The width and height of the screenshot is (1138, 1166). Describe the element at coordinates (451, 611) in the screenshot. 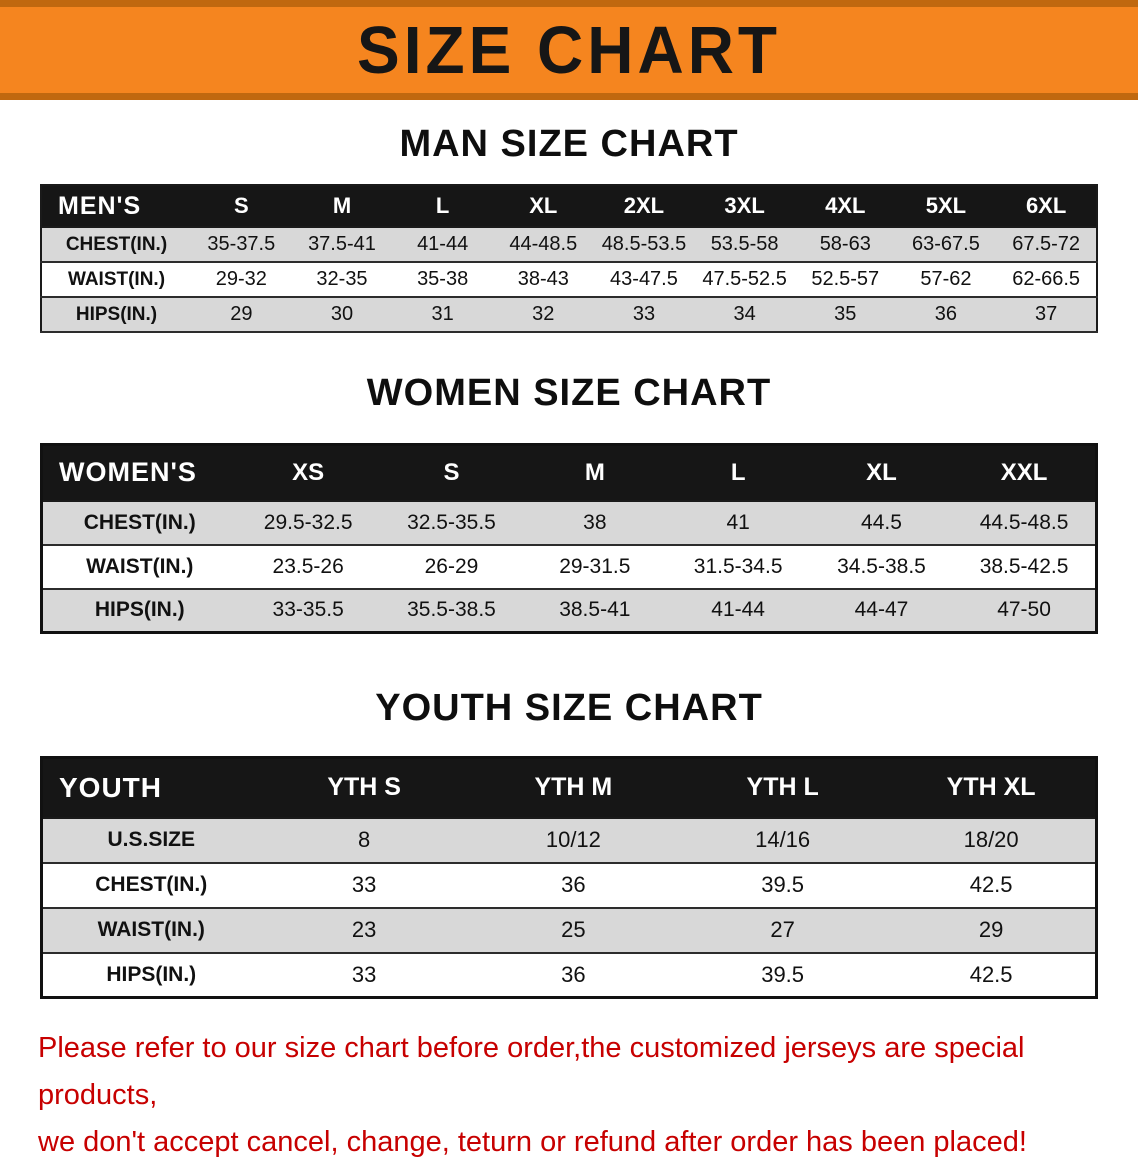

I see `size-value-cell: 35.5-38.5` at that location.